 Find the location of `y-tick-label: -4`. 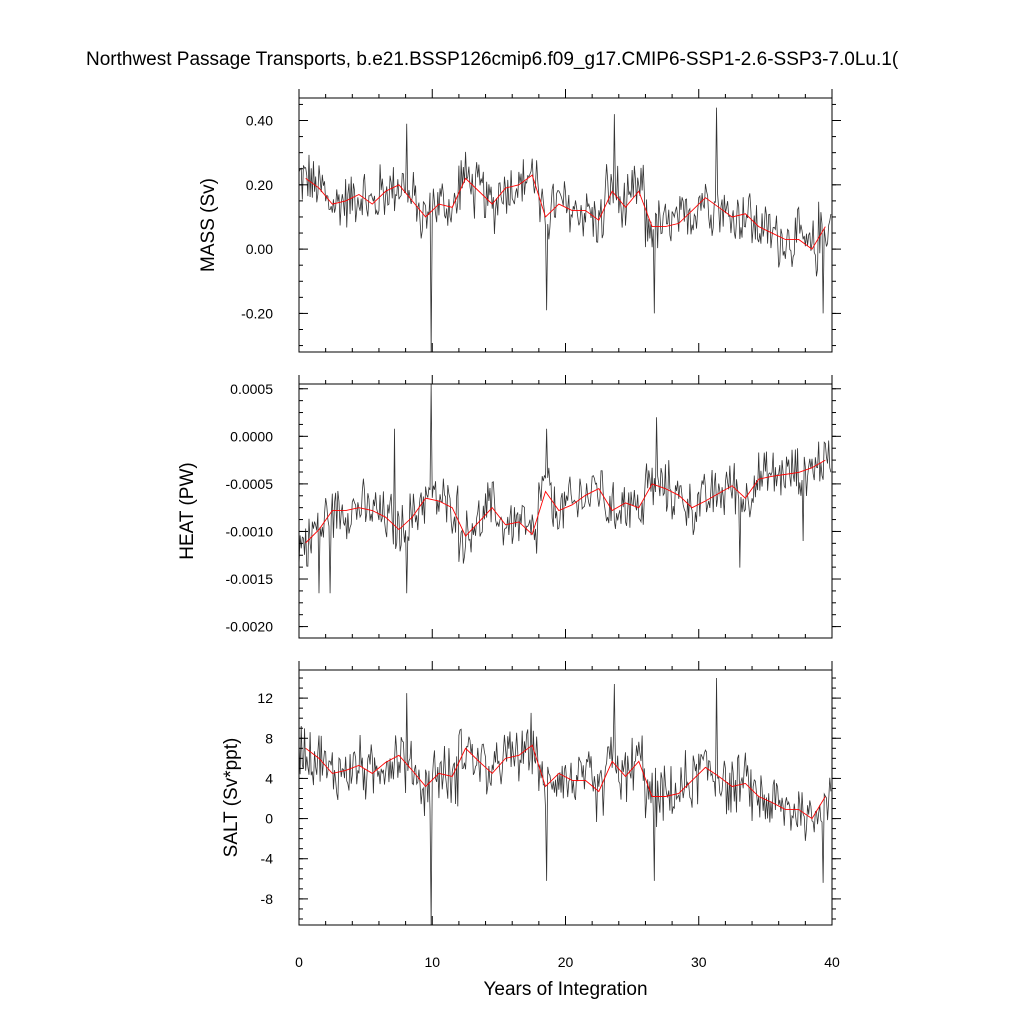

y-tick-label: -4 is located at coordinates (267, 859).